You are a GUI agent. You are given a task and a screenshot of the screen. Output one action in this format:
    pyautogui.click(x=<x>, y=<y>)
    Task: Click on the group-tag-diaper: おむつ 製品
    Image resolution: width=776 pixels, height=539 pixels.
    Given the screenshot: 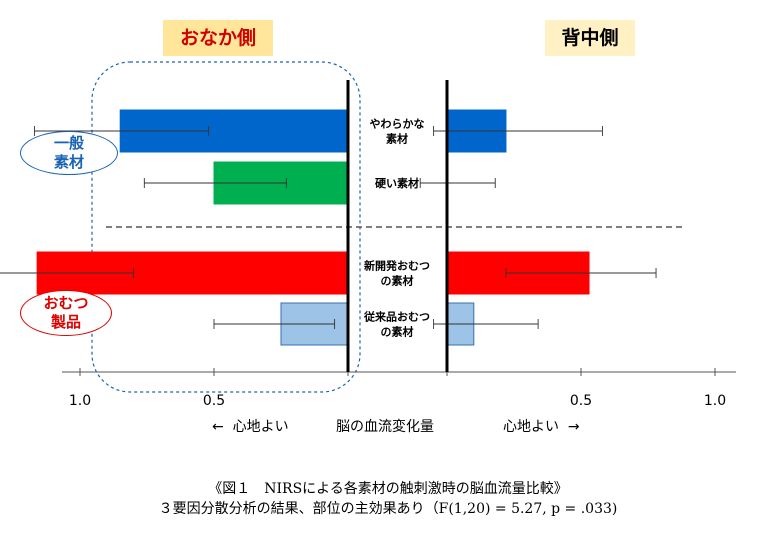 What is the action you would take?
    pyautogui.click(x=66, y=313)
    